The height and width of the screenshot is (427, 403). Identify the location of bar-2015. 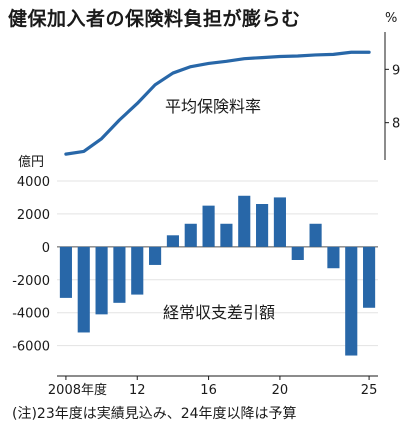
(190, 235).